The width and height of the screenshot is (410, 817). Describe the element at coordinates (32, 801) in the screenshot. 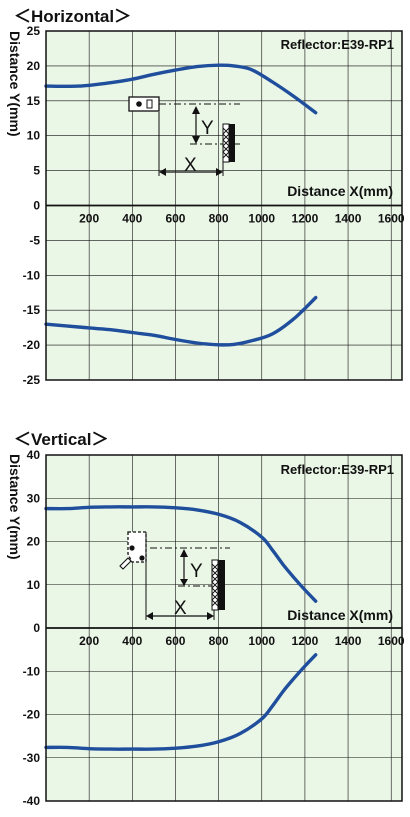

I see `y-tick-label: -40` at that location.